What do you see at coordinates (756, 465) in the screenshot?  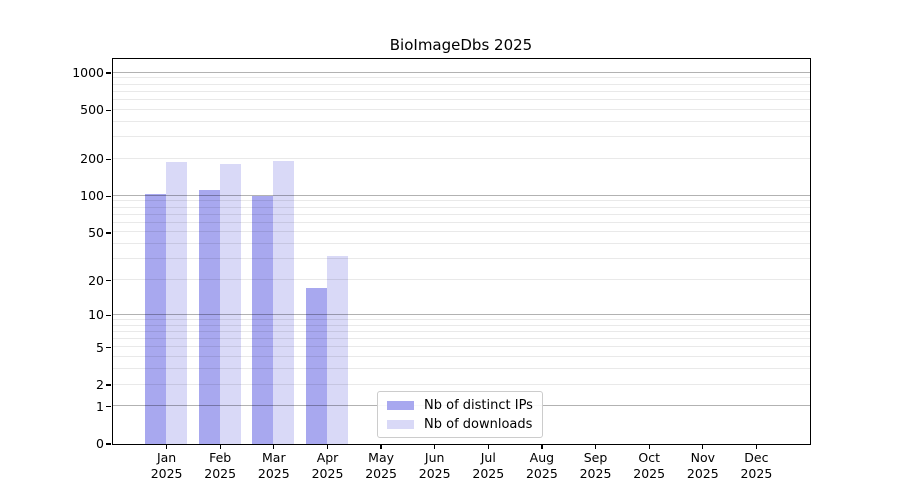 I see `x-tick-label-dec: Dec 2025` at bounding box center [756, 465].